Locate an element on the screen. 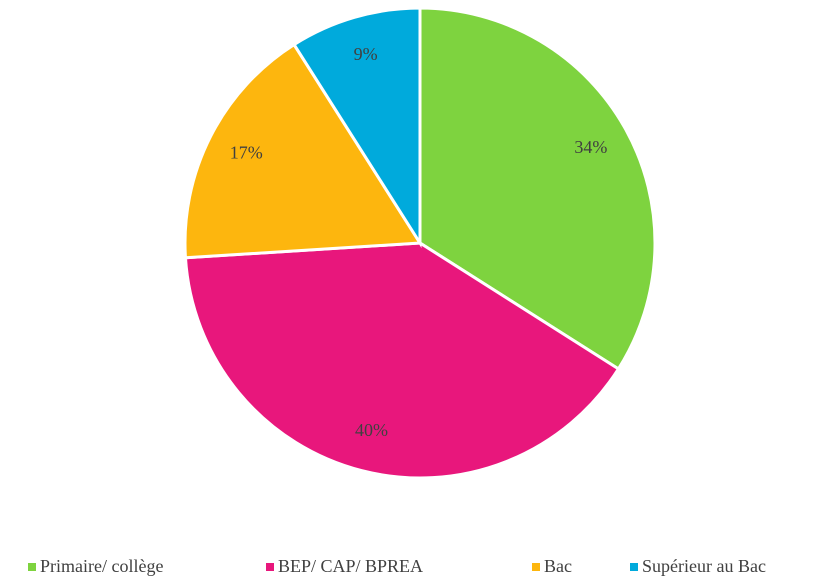 Image resolution: width=838 pixels, height=585 pixels. data-label: 9% is located at coordinates (366, 54).